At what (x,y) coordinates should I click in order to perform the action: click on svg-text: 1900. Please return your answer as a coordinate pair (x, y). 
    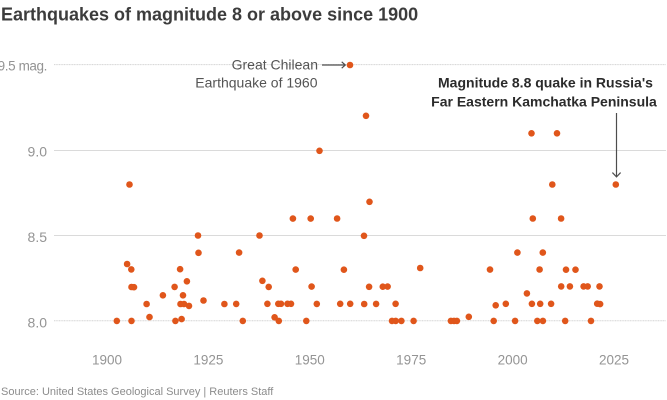
    Looking at the image, I should click on (107, 359).